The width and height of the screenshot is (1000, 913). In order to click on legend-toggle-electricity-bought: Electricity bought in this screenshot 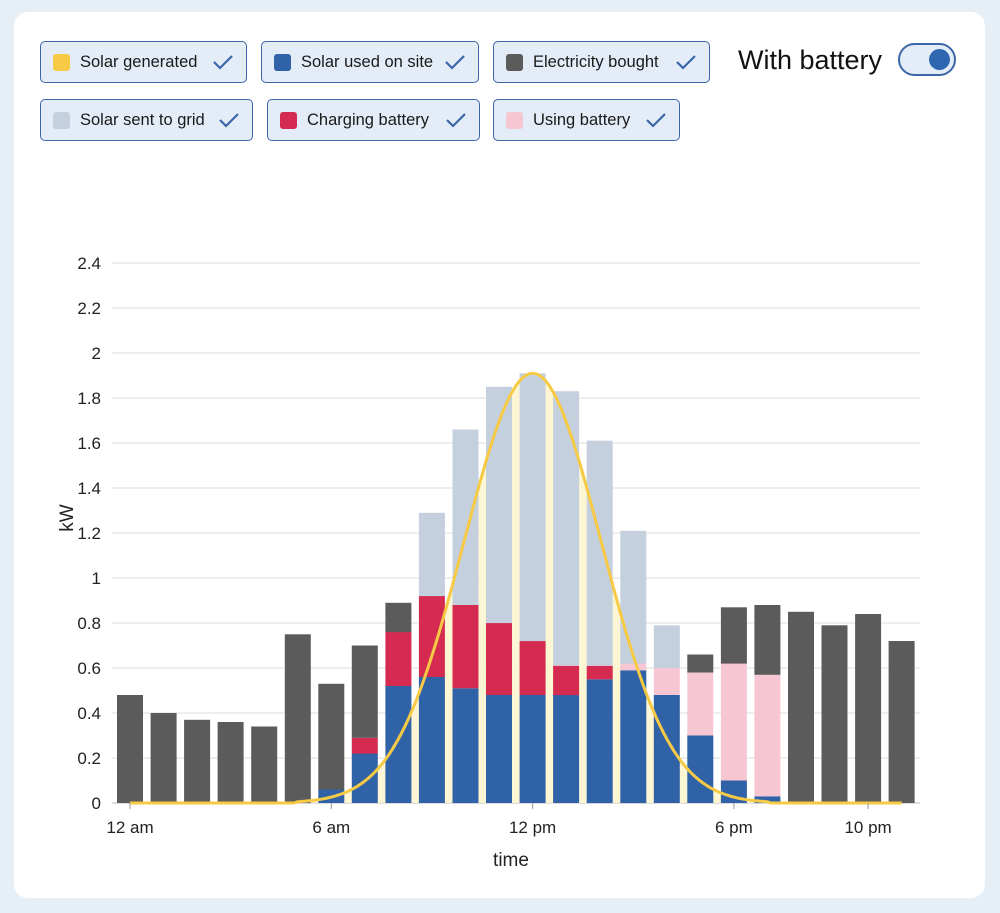, I will do `click(601, 62)`.